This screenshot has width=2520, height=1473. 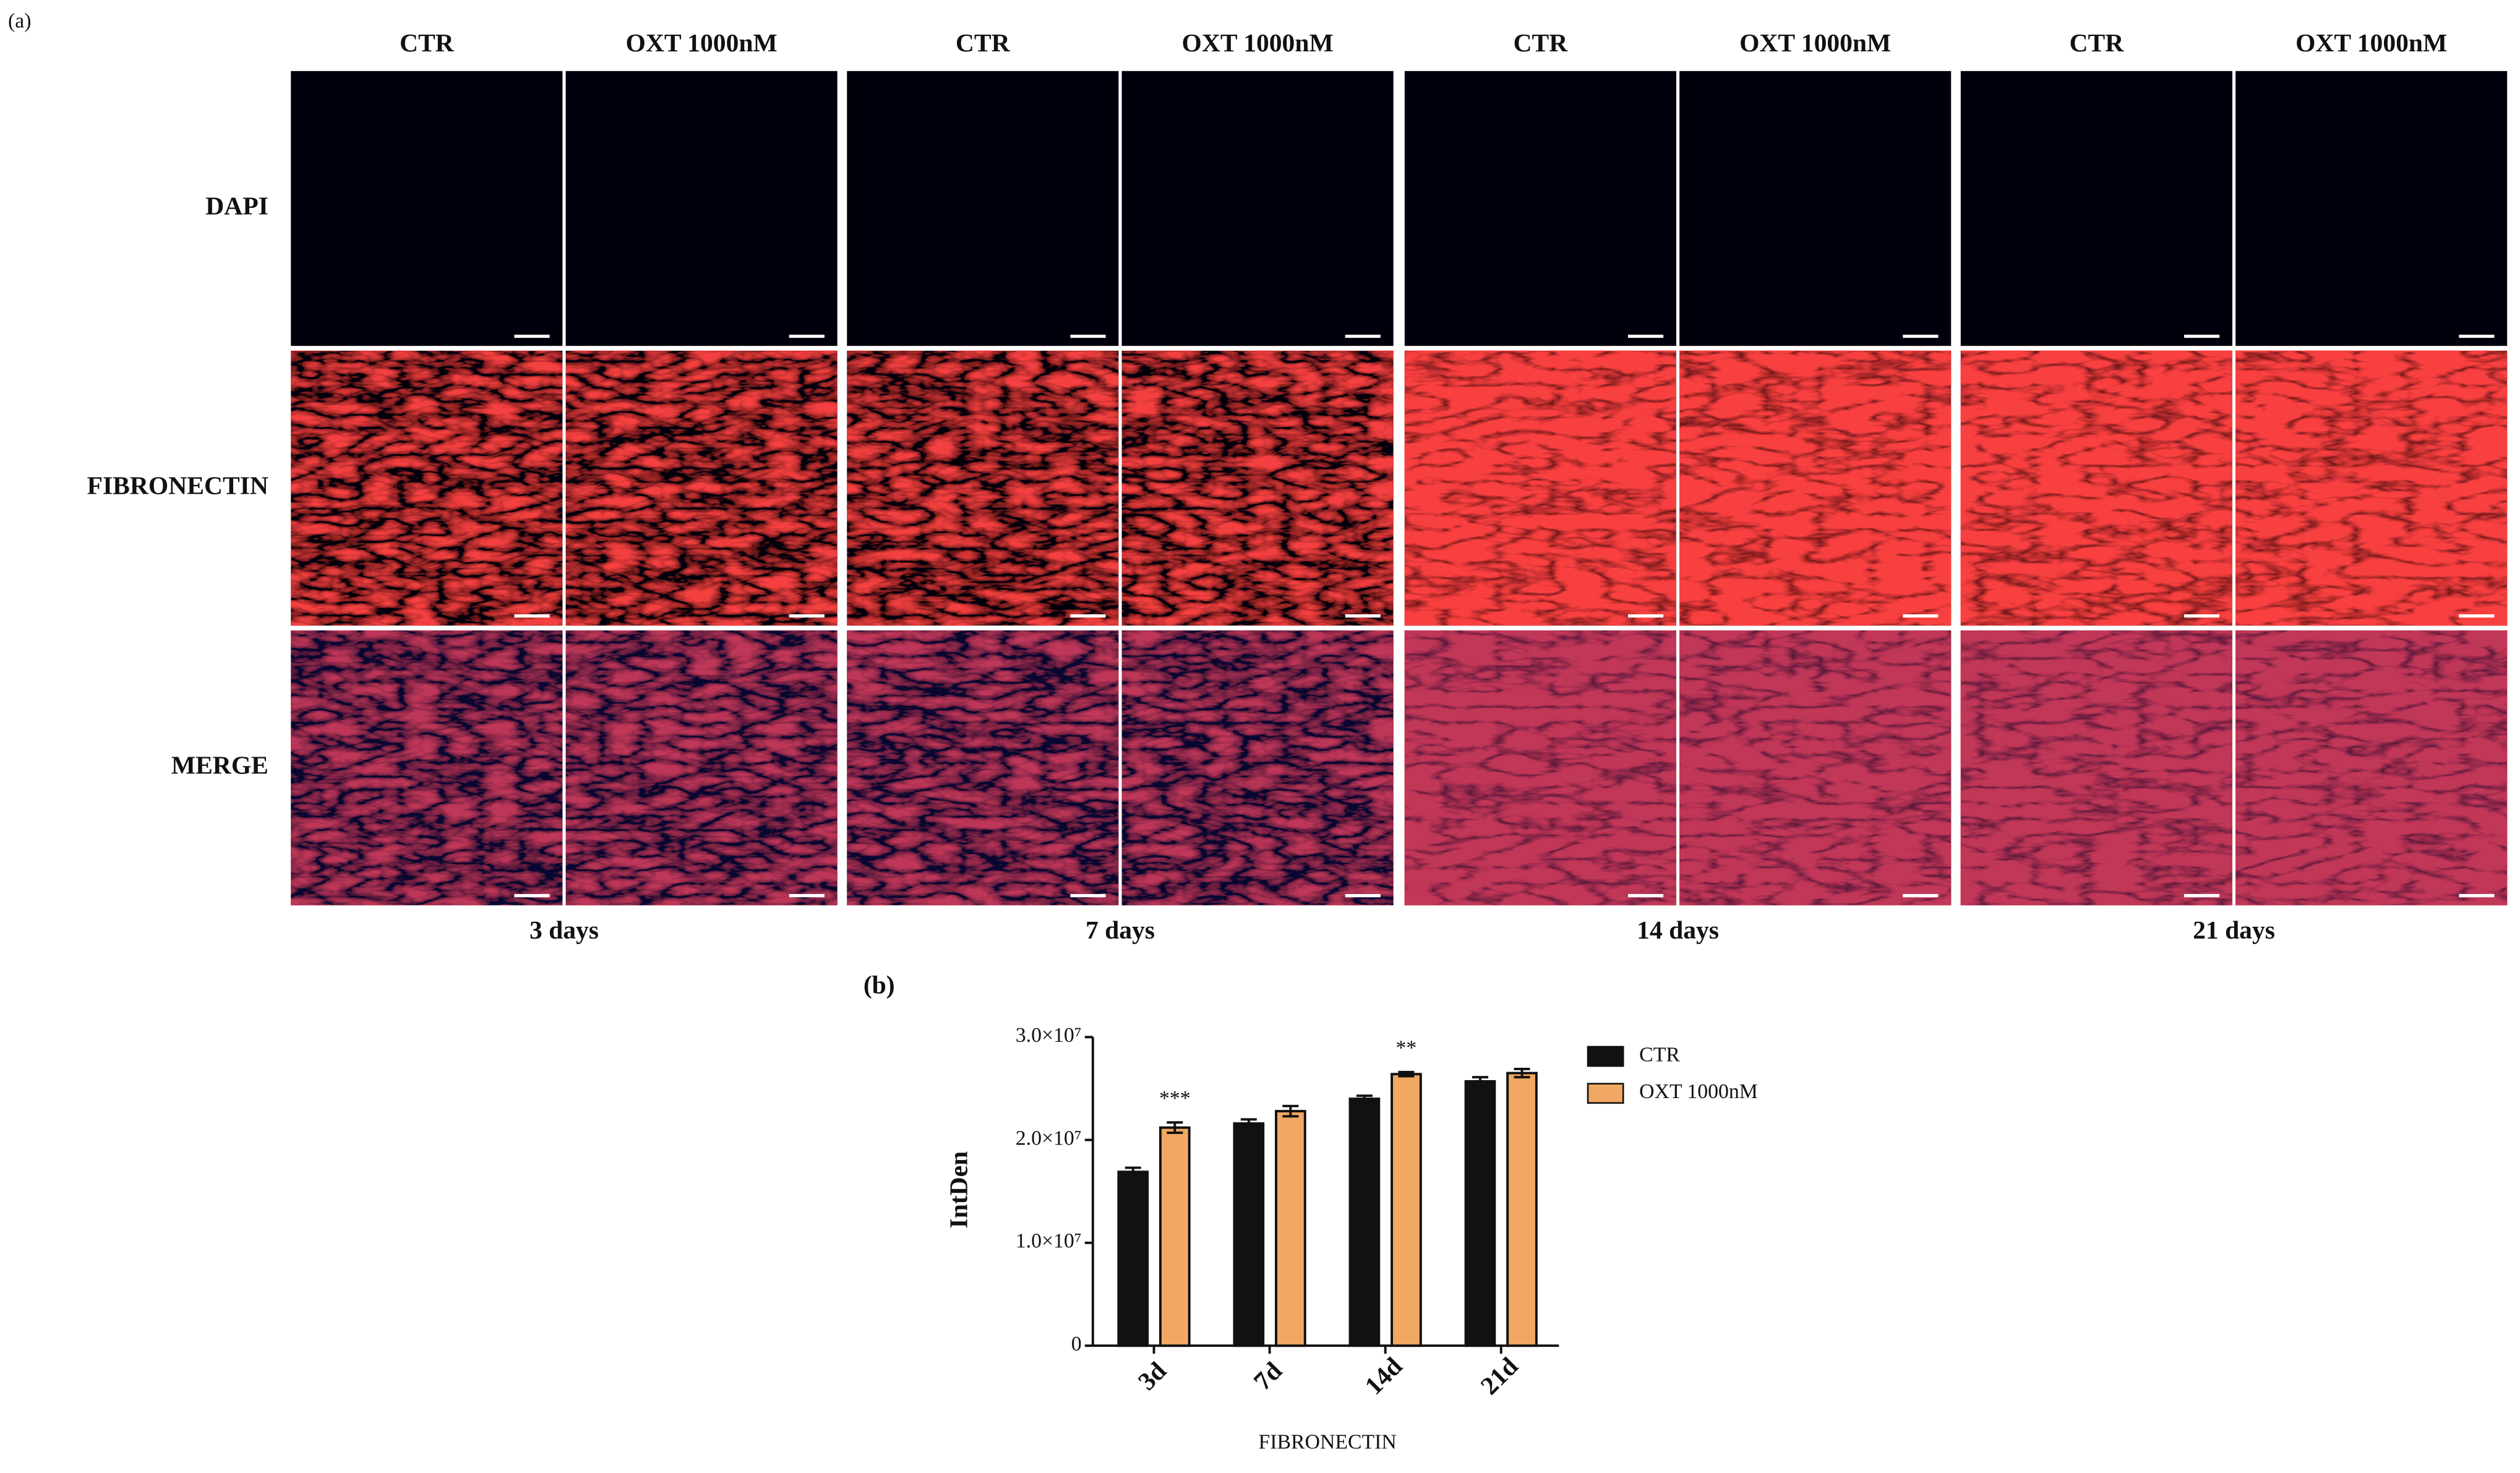 I want to click on x-axis-title: FIBRONECTIN, so click(x=1328, y=1441).